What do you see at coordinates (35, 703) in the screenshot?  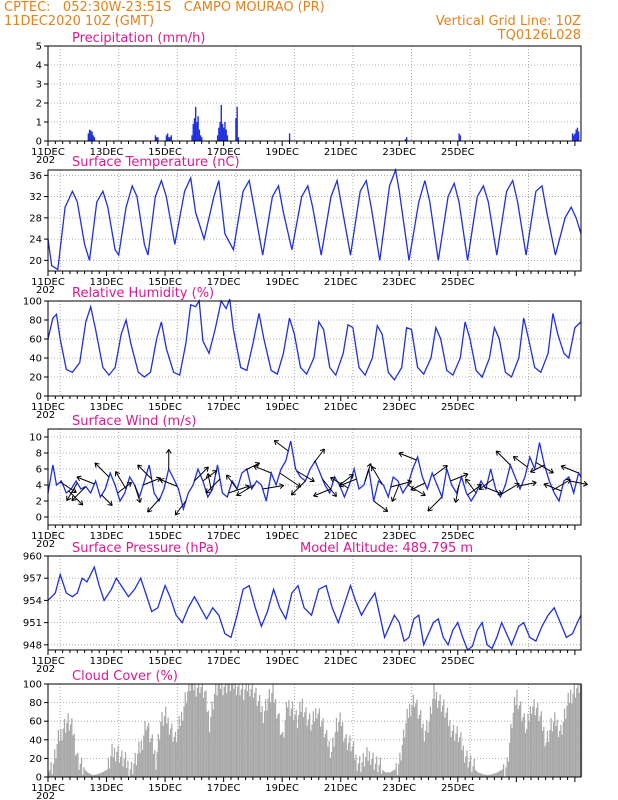 I see `panel-6-ytick-label-4: 80` at bounding box center [35, 703].